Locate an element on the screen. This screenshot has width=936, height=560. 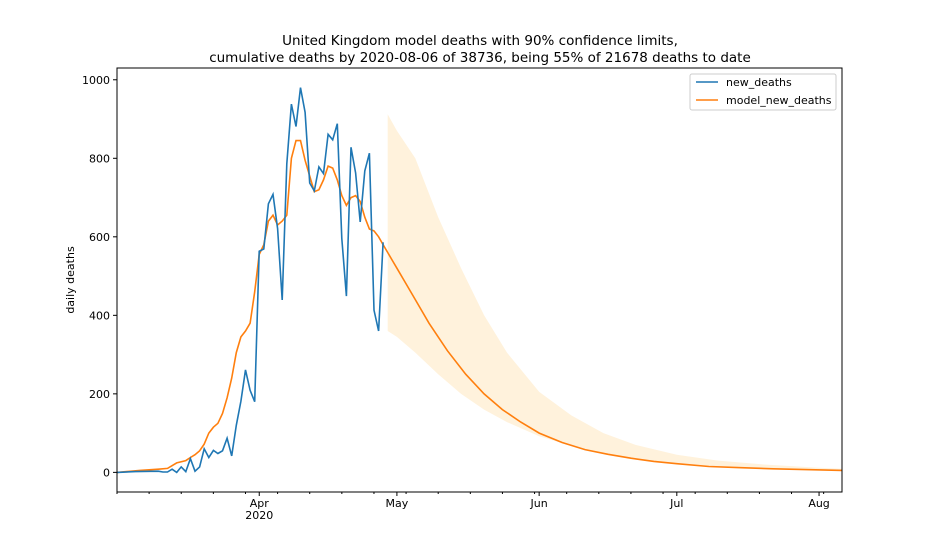
x-tick-label: Apr is located at coordinates (260, 503).